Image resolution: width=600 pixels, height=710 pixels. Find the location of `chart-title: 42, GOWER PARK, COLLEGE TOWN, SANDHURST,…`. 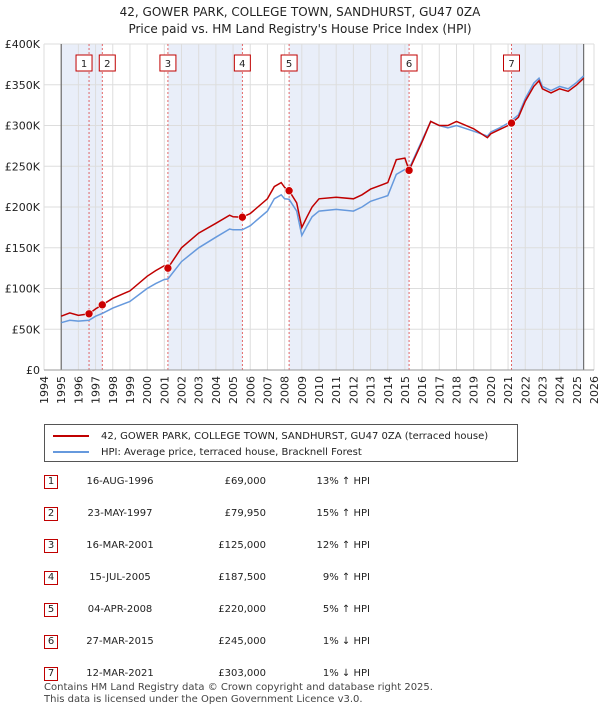

chart-title: 42, GOWER PARK, COLLEGE TOWN, SANDHURST,… is located at coordinates (300, 12).